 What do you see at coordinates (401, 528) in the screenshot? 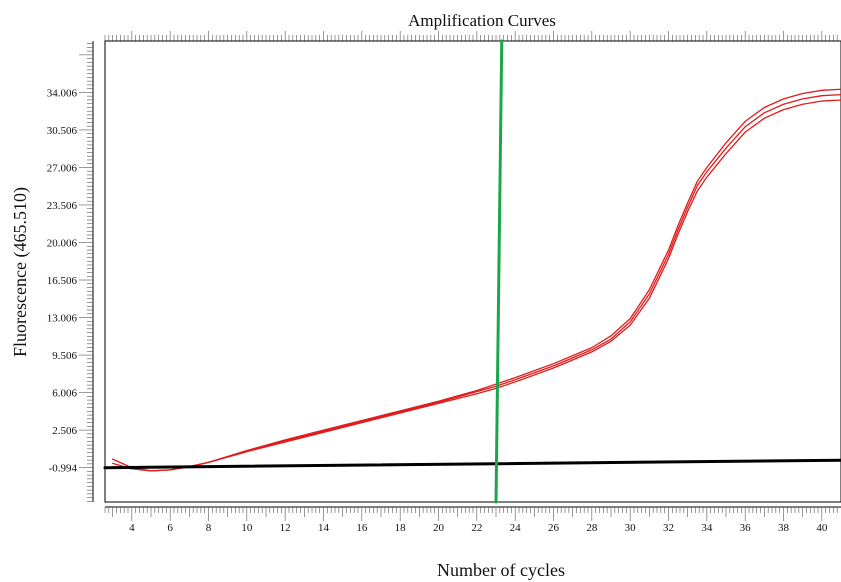
I see `x-tick-label: 18` at bounding box center [401, 528].